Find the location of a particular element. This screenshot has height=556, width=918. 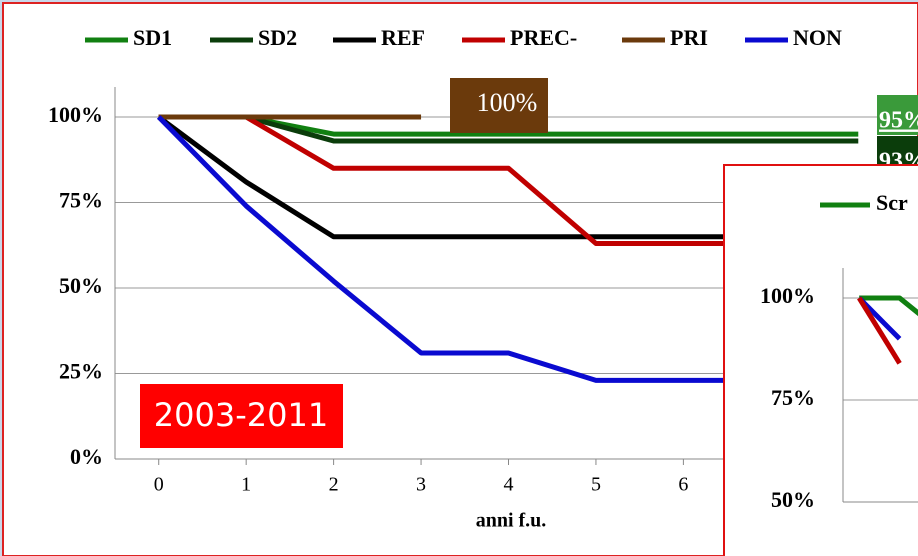

legend-label: Scr is located at coordinates (892, 202).